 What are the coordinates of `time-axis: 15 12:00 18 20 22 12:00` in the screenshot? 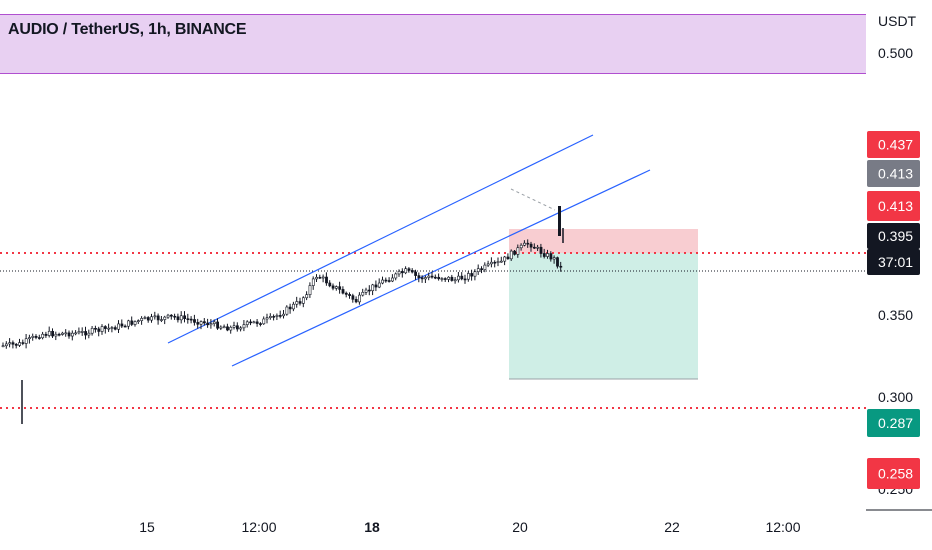 It's located at (470, 527).